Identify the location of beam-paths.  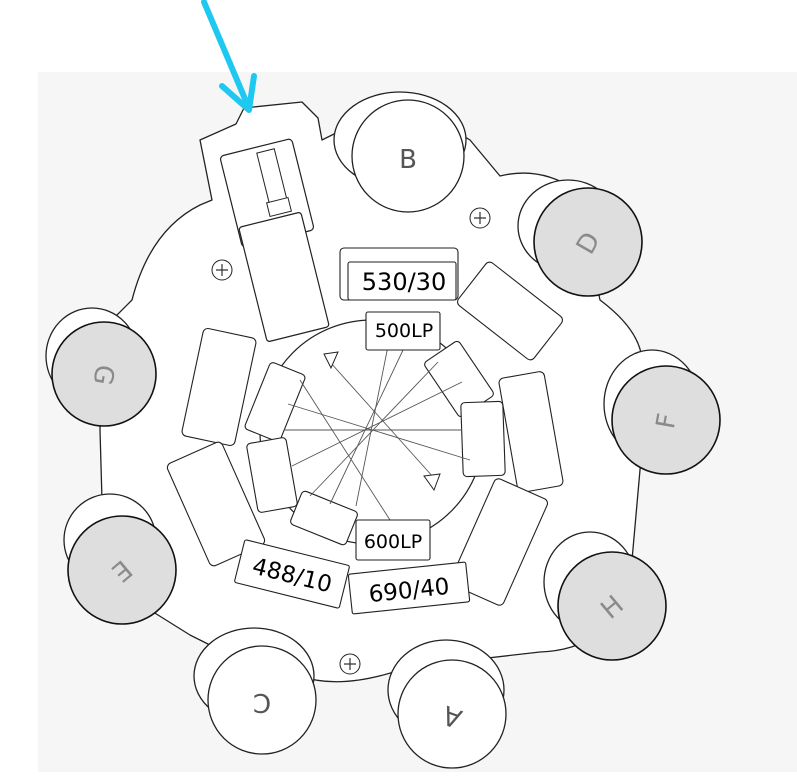
(377, 433).